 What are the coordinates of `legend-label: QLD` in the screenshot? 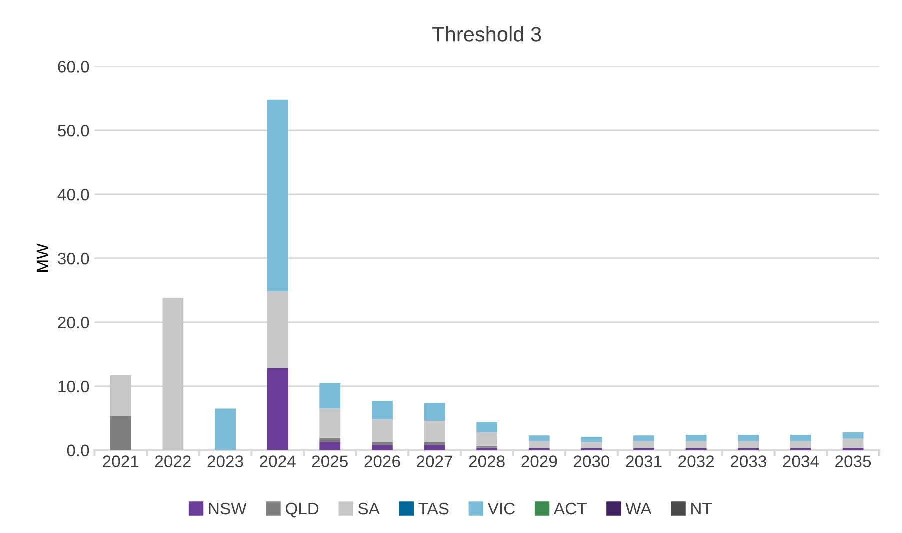 It's located at (302, 510).